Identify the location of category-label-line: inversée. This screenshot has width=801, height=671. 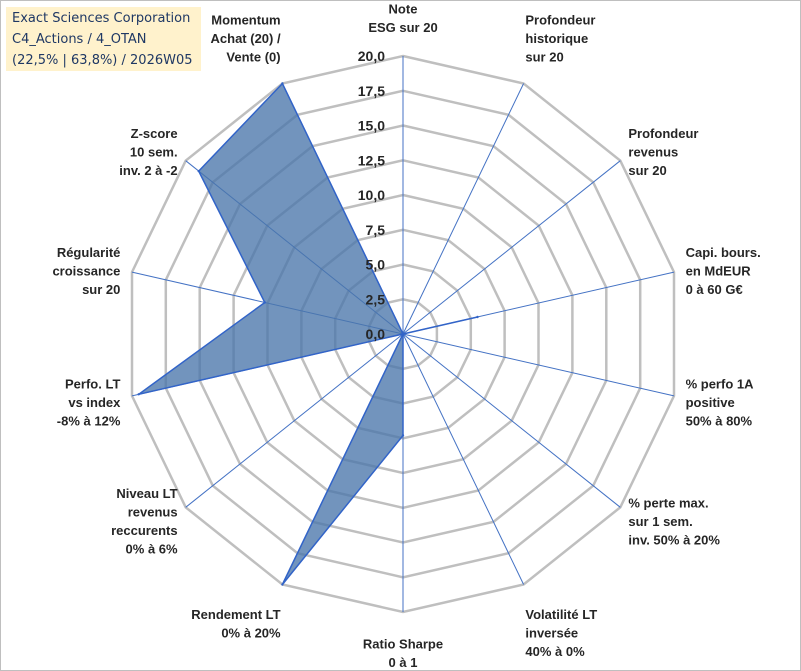
(551, 633).